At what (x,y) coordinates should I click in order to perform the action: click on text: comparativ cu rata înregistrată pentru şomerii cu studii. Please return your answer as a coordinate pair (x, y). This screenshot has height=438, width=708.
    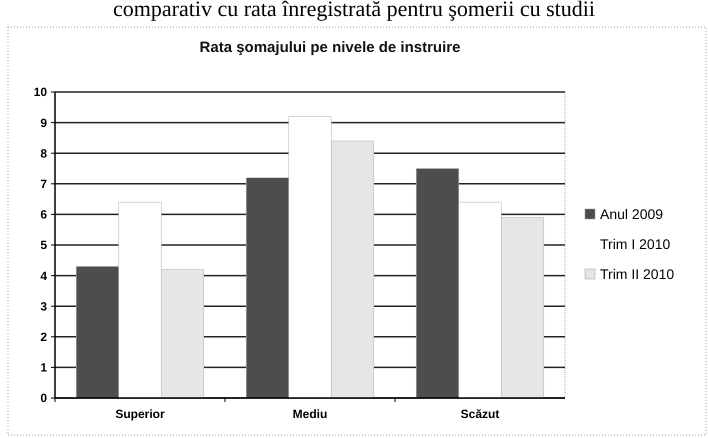
    Looking at the image, I should click on (354, 10).